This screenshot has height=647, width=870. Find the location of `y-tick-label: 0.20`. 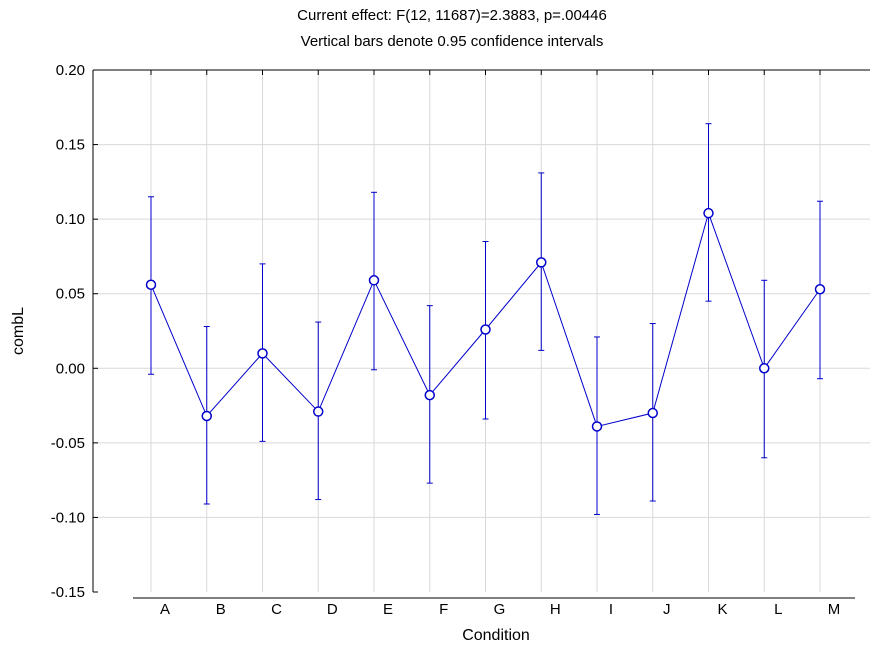

y-tick-label: 0.20 is located at coordinates (70, 70).